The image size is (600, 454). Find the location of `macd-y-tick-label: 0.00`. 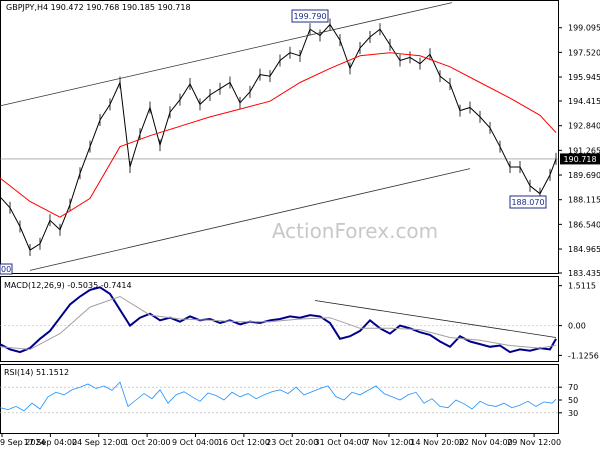

macd-y-tick-label: 0.00 is located at coordinates (577, 326).